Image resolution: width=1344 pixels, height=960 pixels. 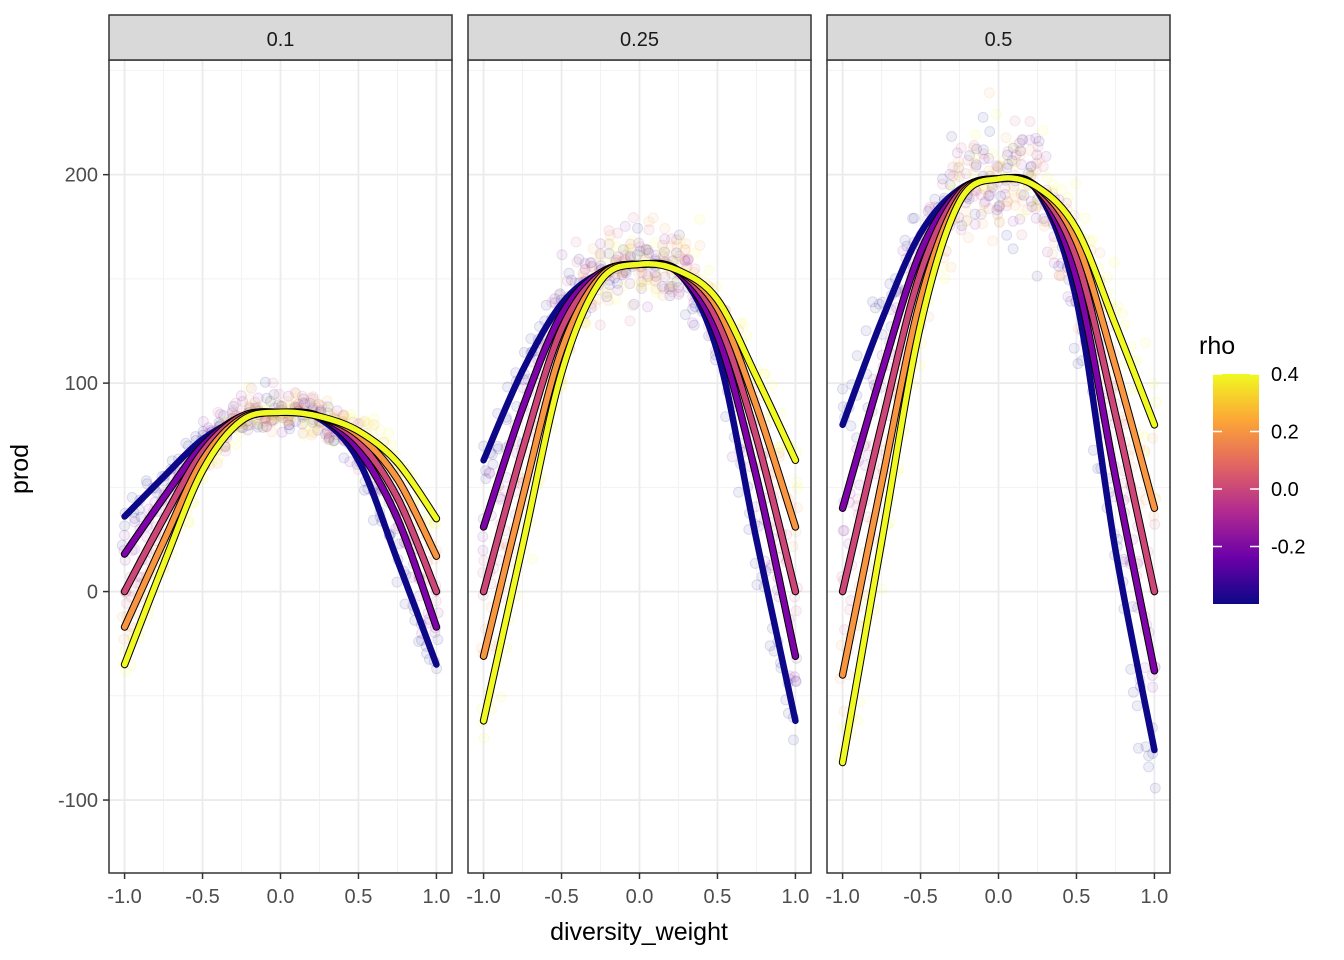 What do you see at coordinates (1285, 433) in the screenshot?
I see `legend-tick-label: 0.2` at bounding box center [1285, 433].